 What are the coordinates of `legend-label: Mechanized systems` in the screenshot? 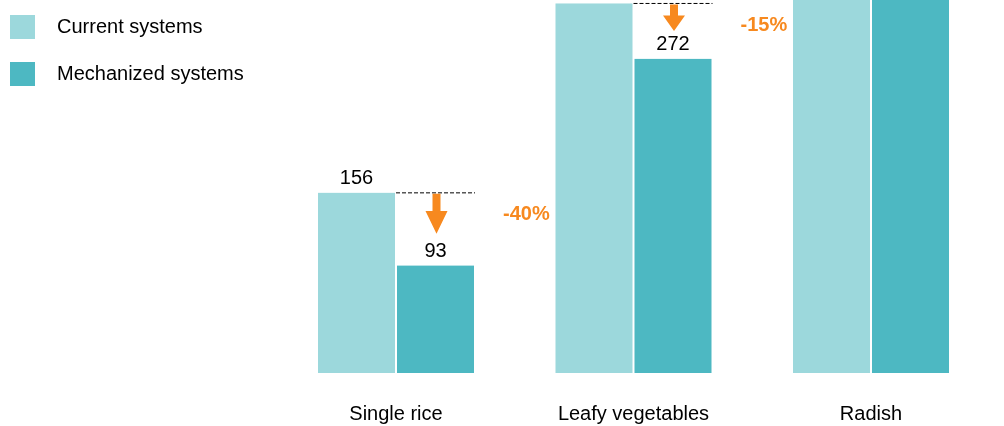 It's located at (150, 73).